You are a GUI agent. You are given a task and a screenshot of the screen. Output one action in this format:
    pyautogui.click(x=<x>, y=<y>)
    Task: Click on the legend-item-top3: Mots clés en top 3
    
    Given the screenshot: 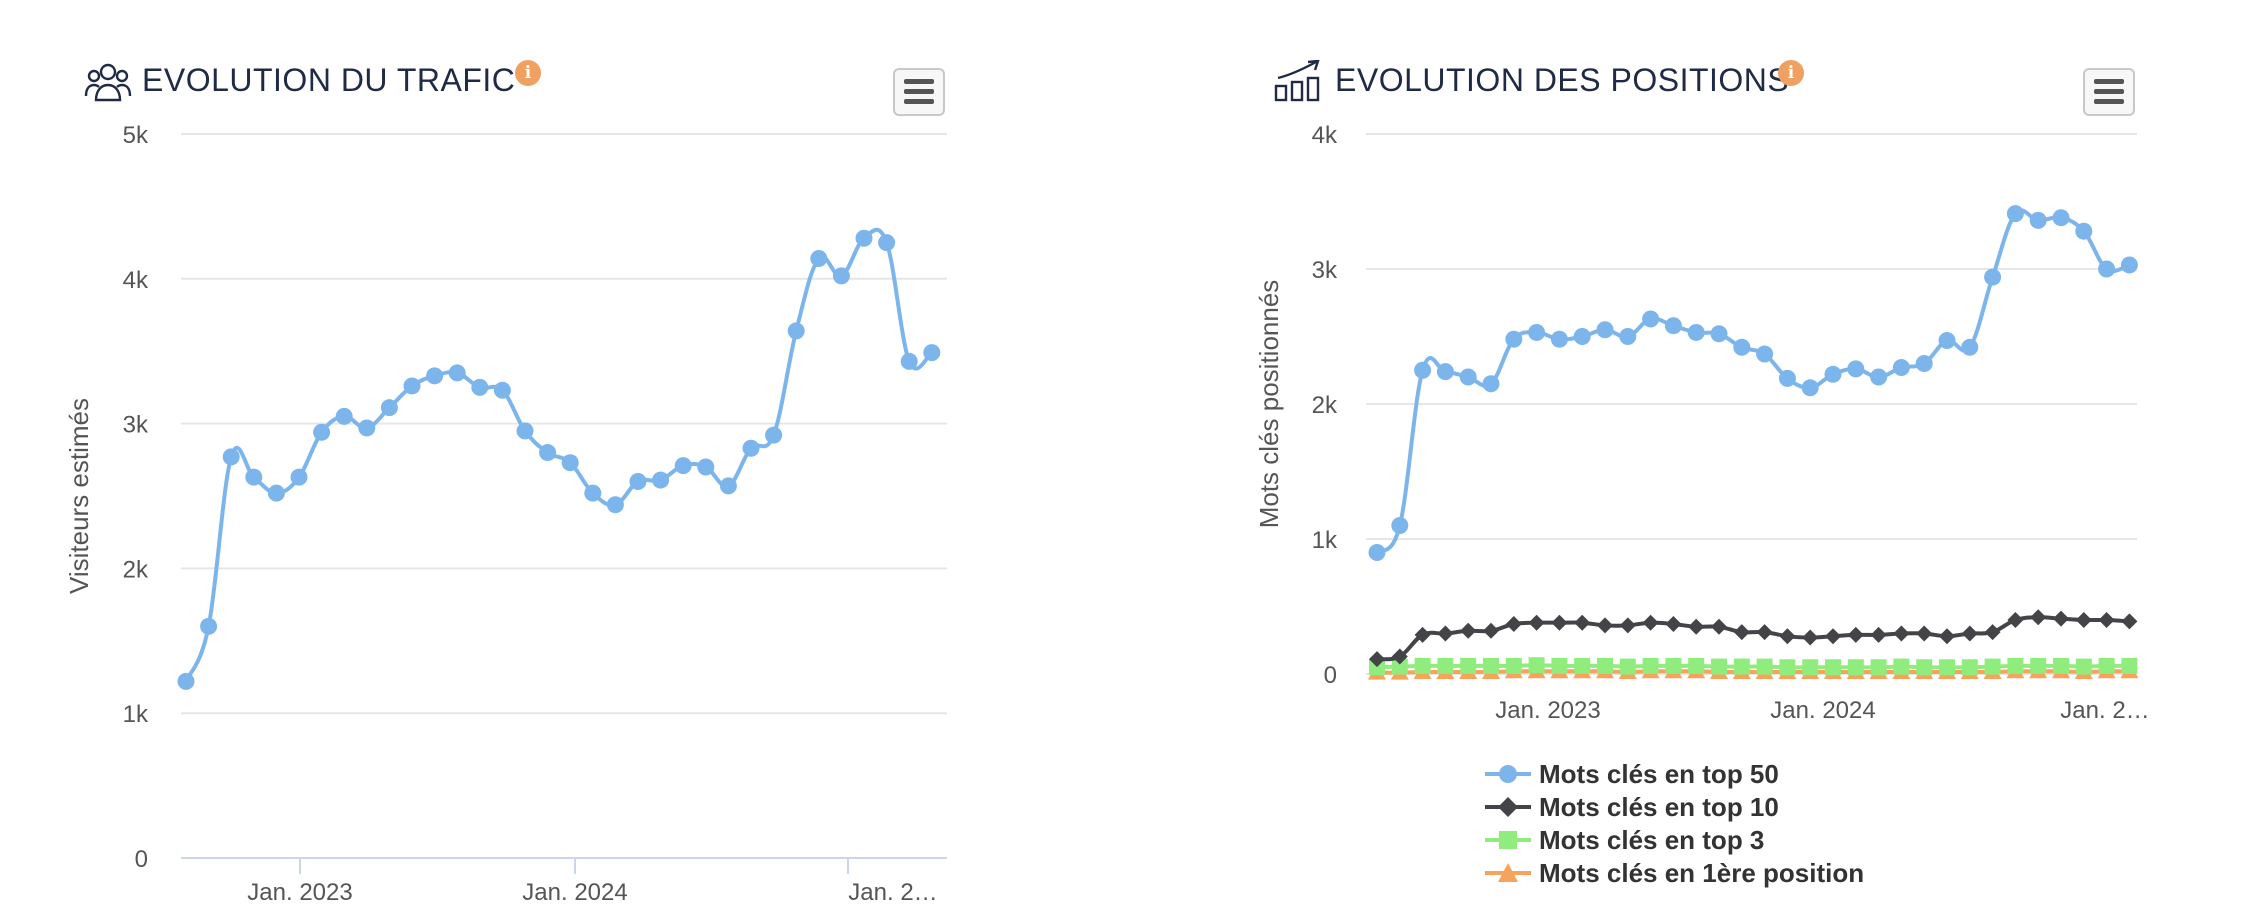 What is the action you would take?
    pyautogui.click(x=1673, y=840)
    